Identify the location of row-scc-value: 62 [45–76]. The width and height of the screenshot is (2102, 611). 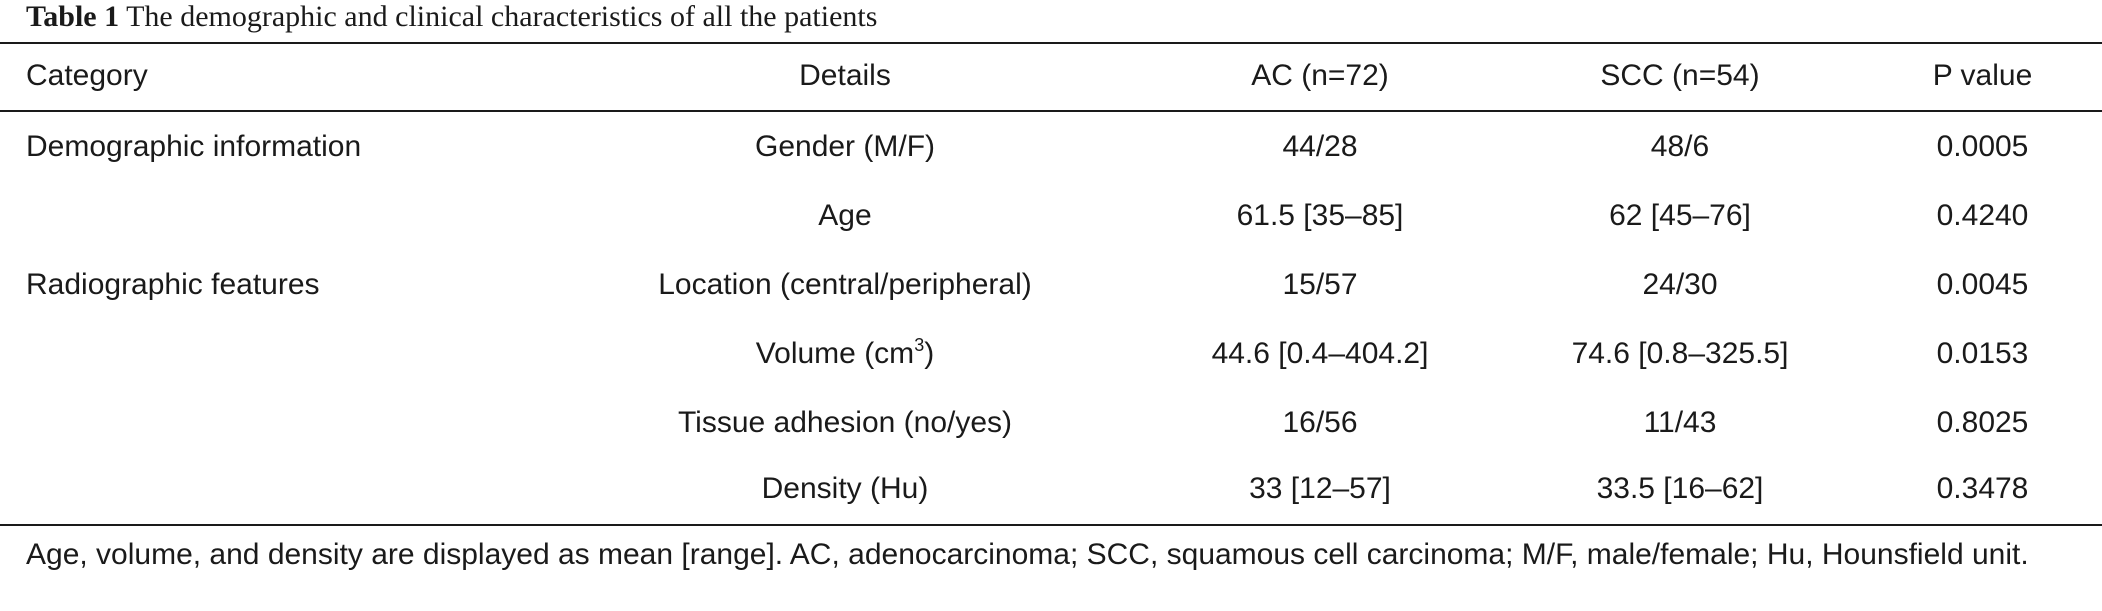
(1680, 215).